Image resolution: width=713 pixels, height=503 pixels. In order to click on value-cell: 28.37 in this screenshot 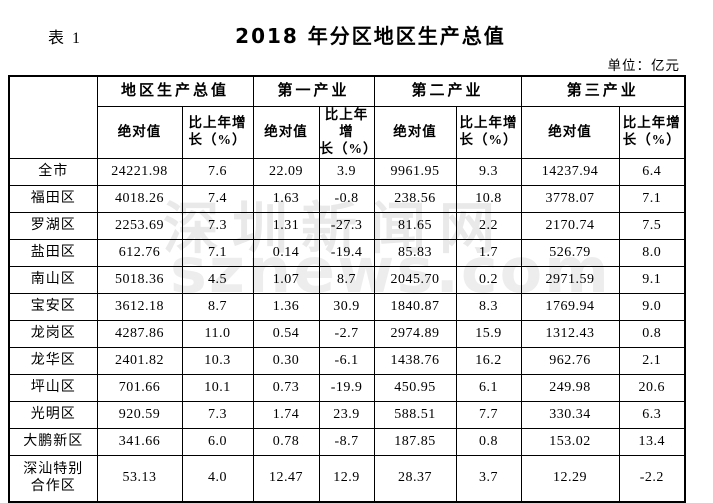, I will do `click(415, 478)`.